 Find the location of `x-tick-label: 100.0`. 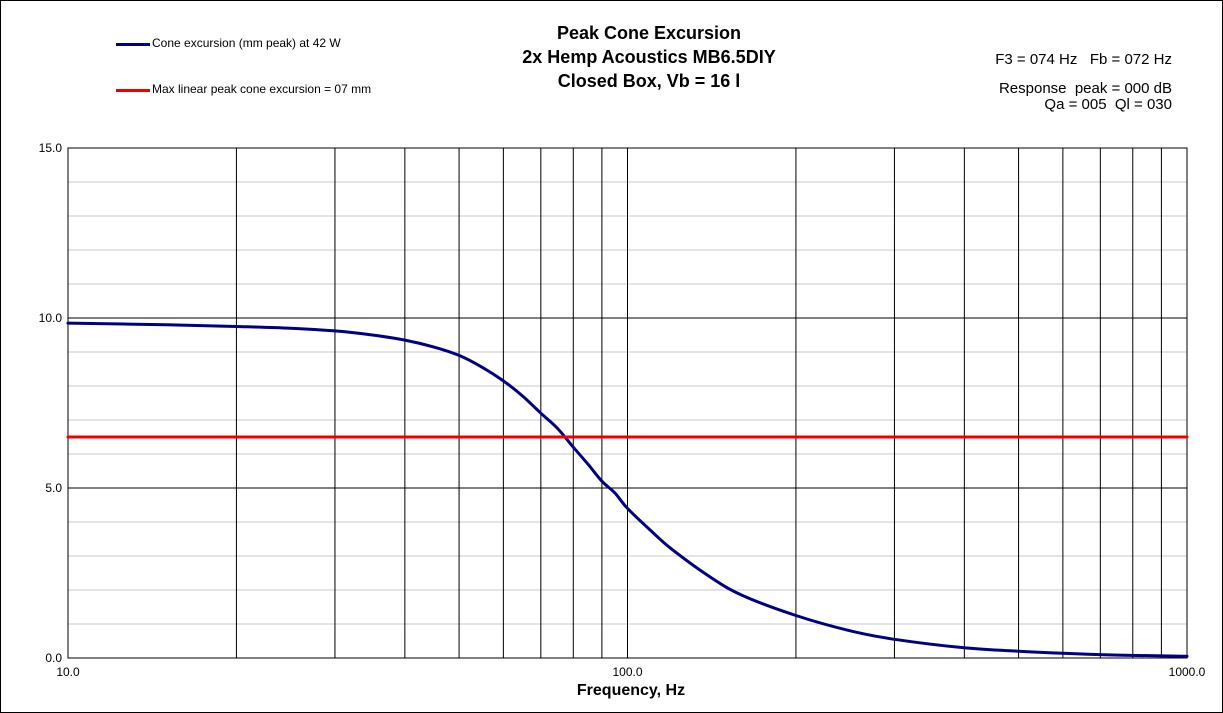

x-tick-label: 100.0 is located at coordinates (627, 672).